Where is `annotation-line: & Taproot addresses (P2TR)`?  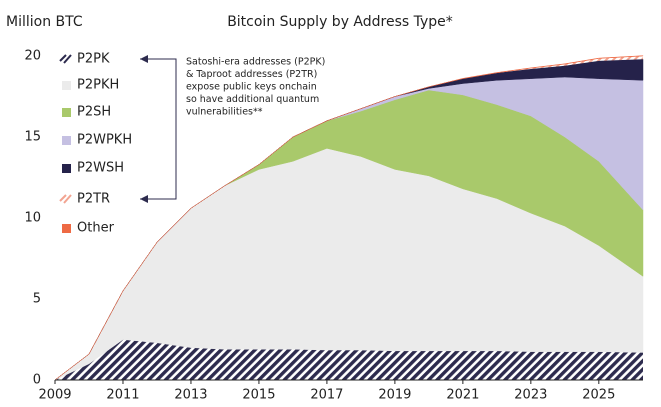
annotation-line: & Taproot addresses (P2TR) is located at coordinates (251, 74).